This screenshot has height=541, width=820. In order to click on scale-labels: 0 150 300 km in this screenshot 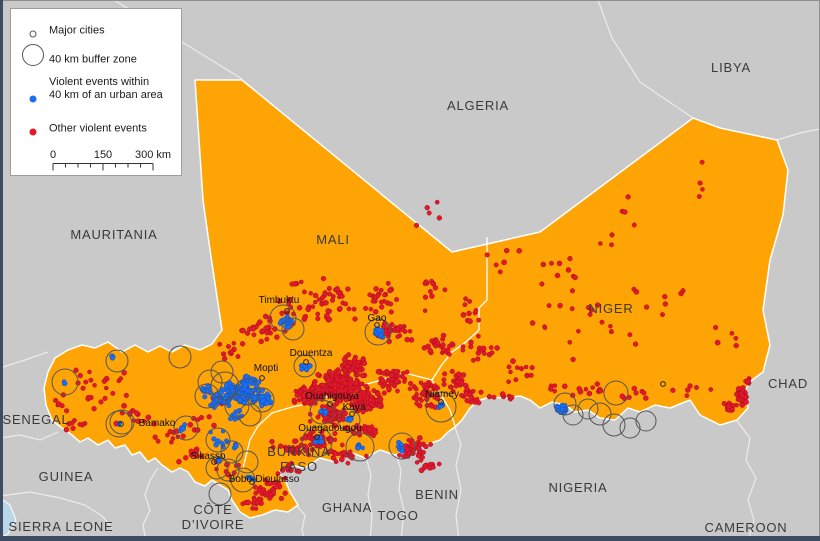, I will do `click(110, 155)`.